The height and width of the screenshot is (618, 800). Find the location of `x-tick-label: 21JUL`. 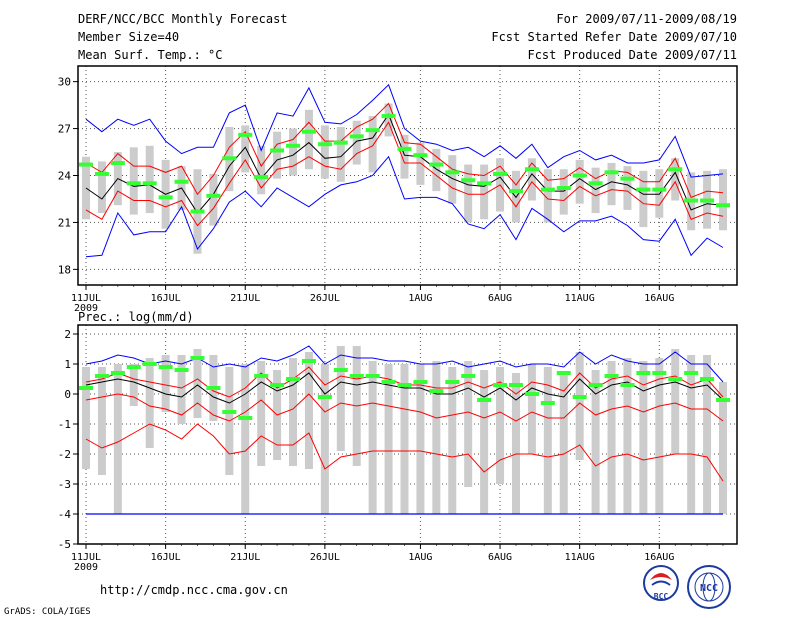

x-tick-label: 21JUL is located at coordinates (245, 298).